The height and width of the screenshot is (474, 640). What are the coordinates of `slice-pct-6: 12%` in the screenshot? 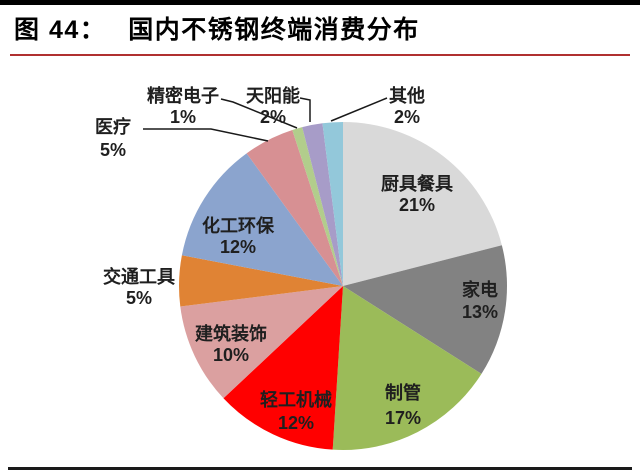 It's located at (238, 247).